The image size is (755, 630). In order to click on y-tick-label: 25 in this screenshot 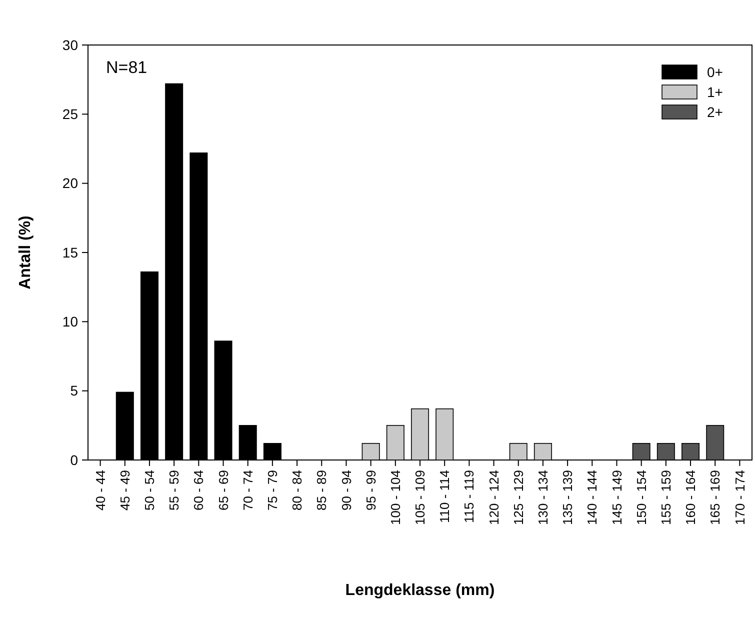, I will do `click(70, 114)`.